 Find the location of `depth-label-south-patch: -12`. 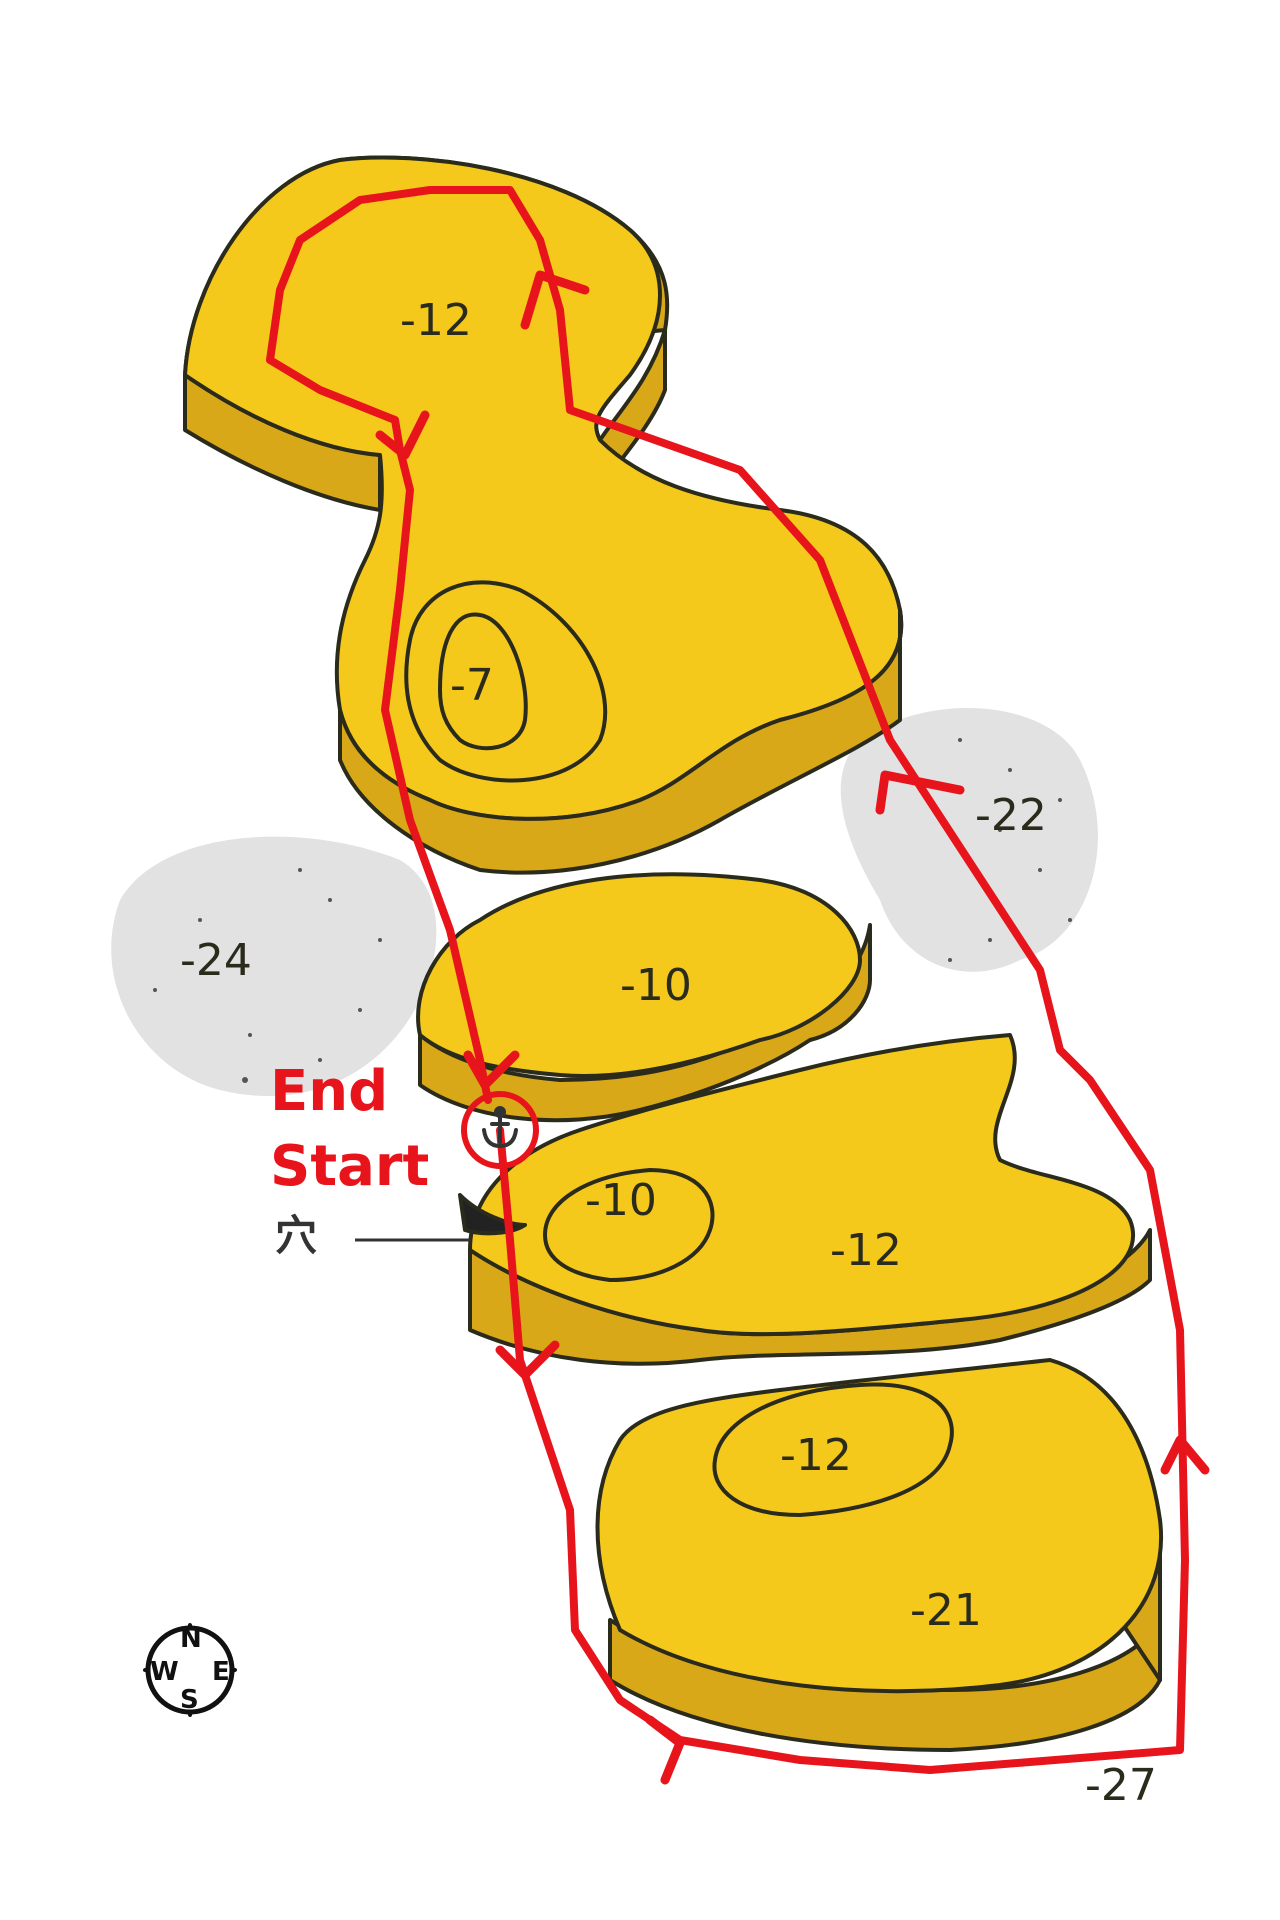

depth-label-south-patch: -12 is located at coordinates (816, 1455).